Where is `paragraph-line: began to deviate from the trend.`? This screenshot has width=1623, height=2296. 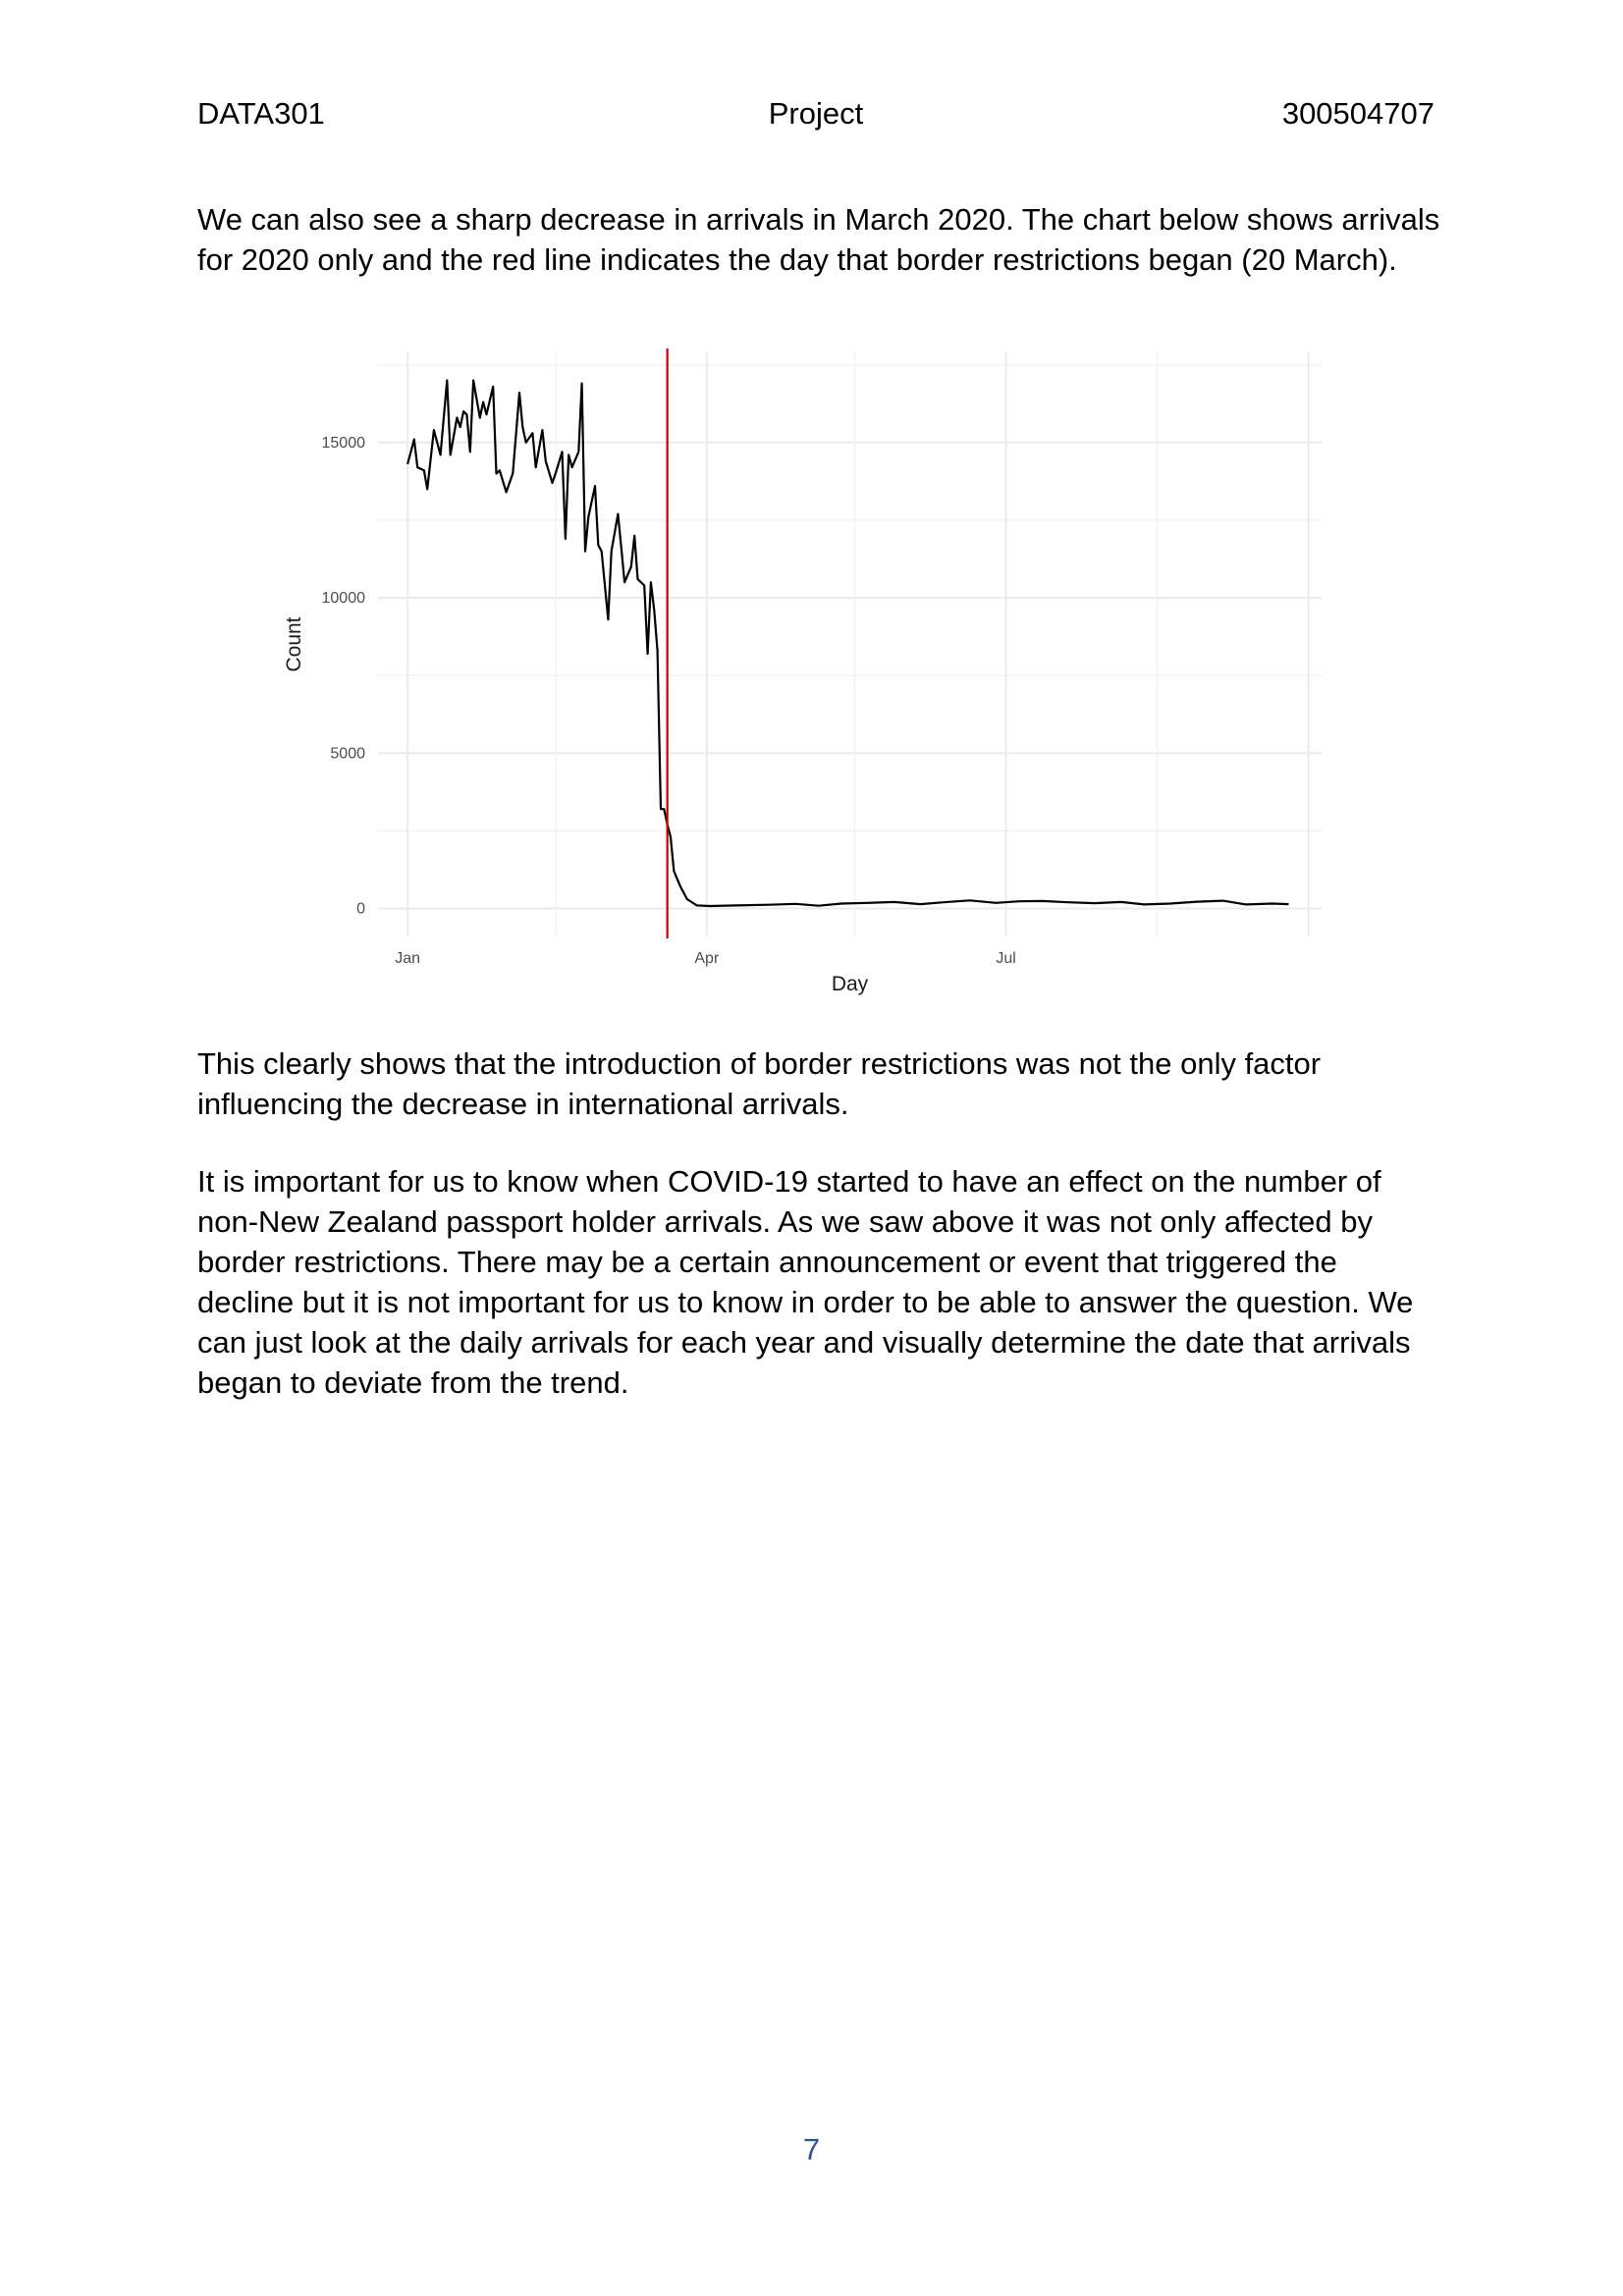
paragraph-line: began to deviate from the trend. is located at coordinates (413, 1382).